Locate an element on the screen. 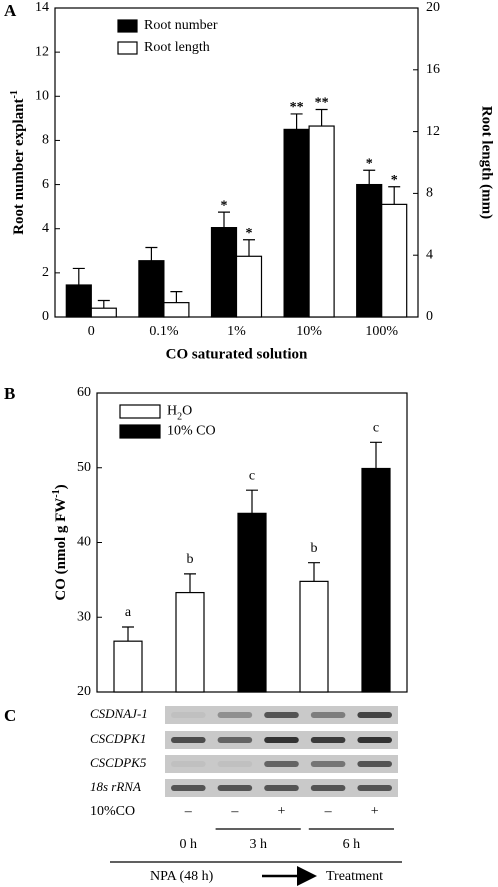  legend-label: H2O is located at coordinates (179, 413).